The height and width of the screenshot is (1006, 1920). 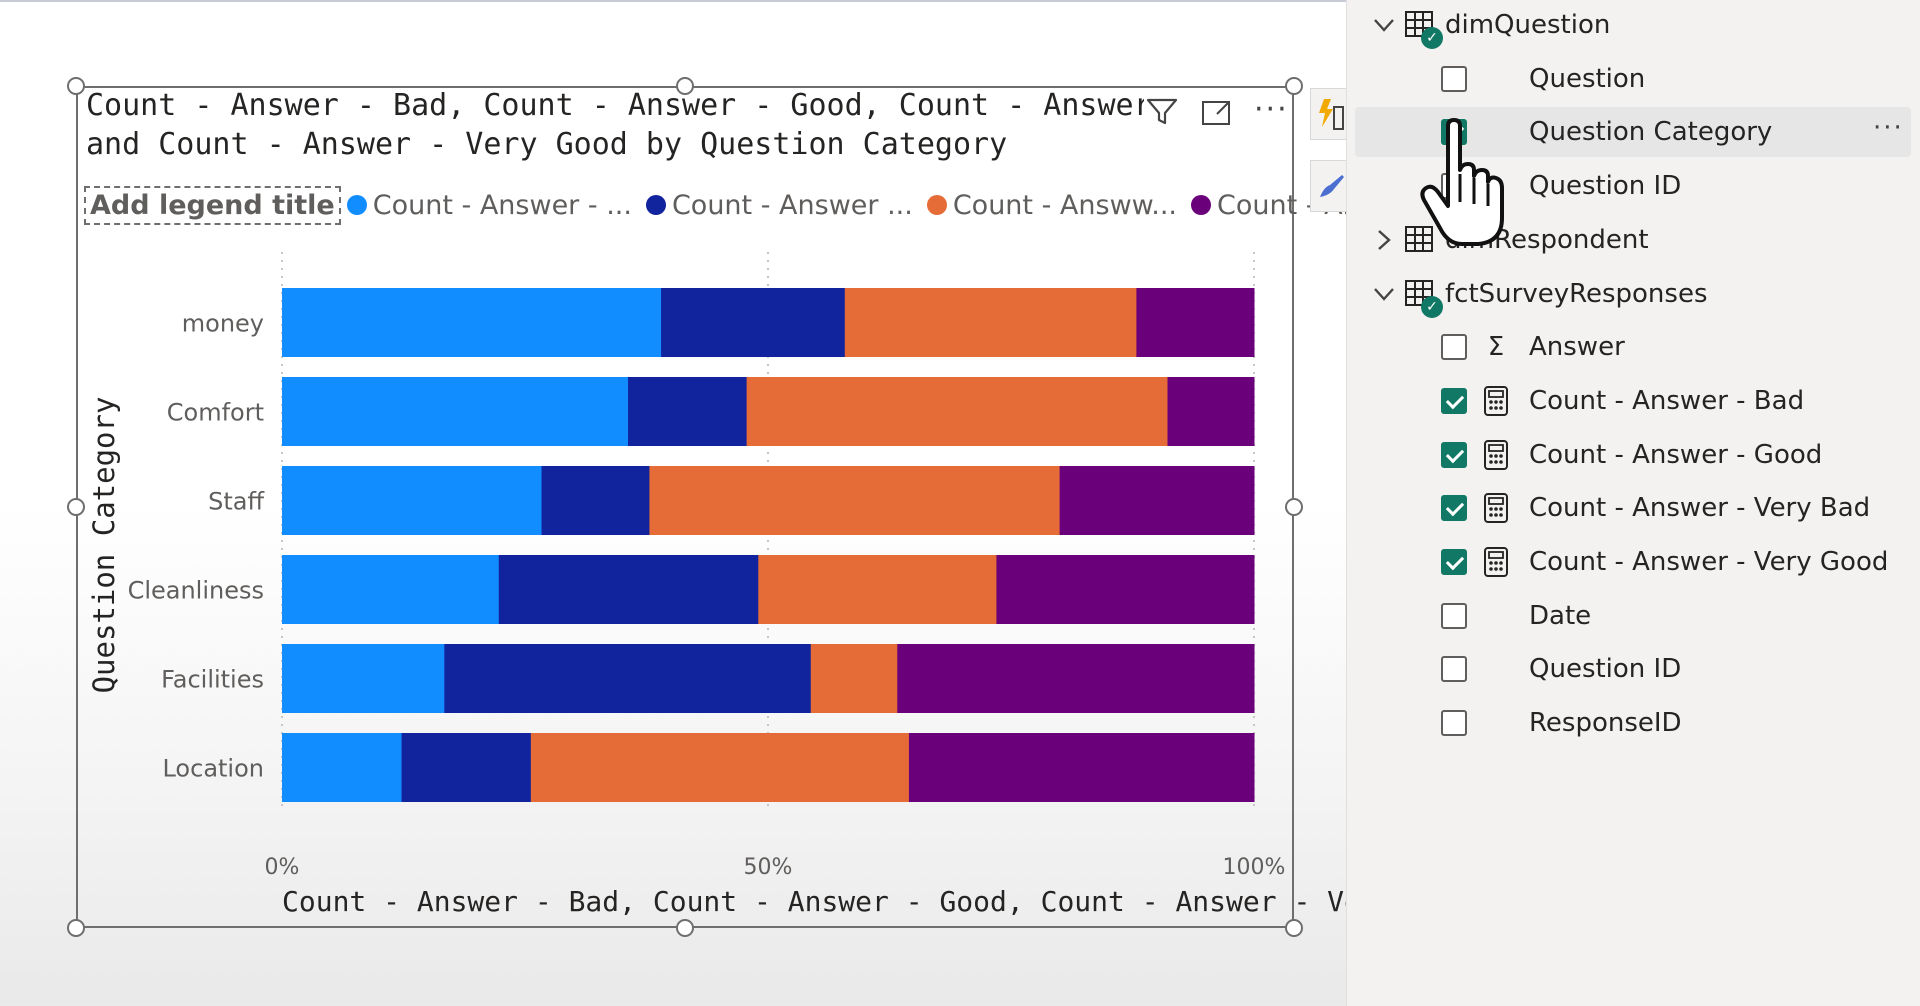 I want to click on field-row: Count - Answer - Very Good, so click(x=1633, y=562).